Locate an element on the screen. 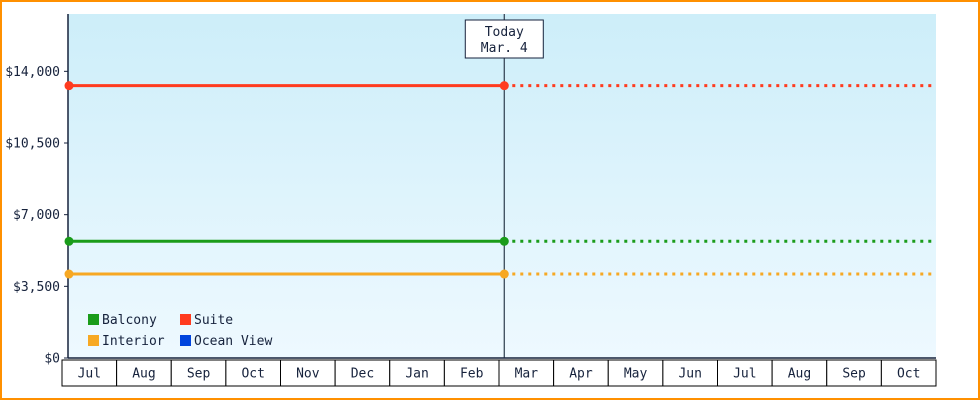  month-box-aug-13: Aug is located at coordinates (799, 373).